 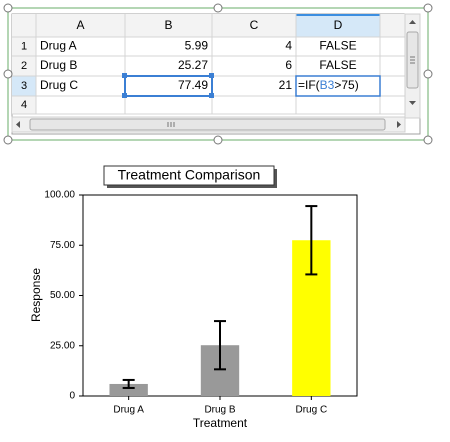 What do you see at coordinates (72, 396) in the screenshot?
I see `y-tick-label: 0` at bounding box center [72, 396].